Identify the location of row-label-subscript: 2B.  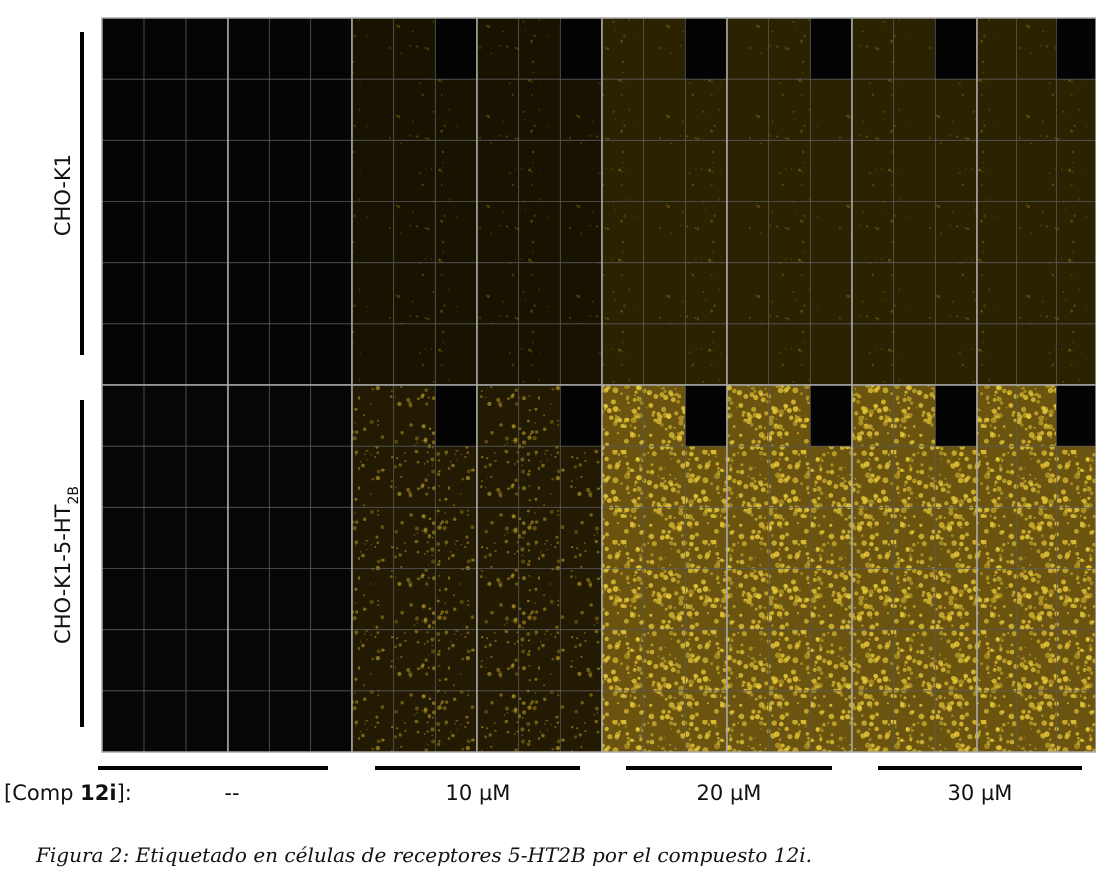
(74, 495).